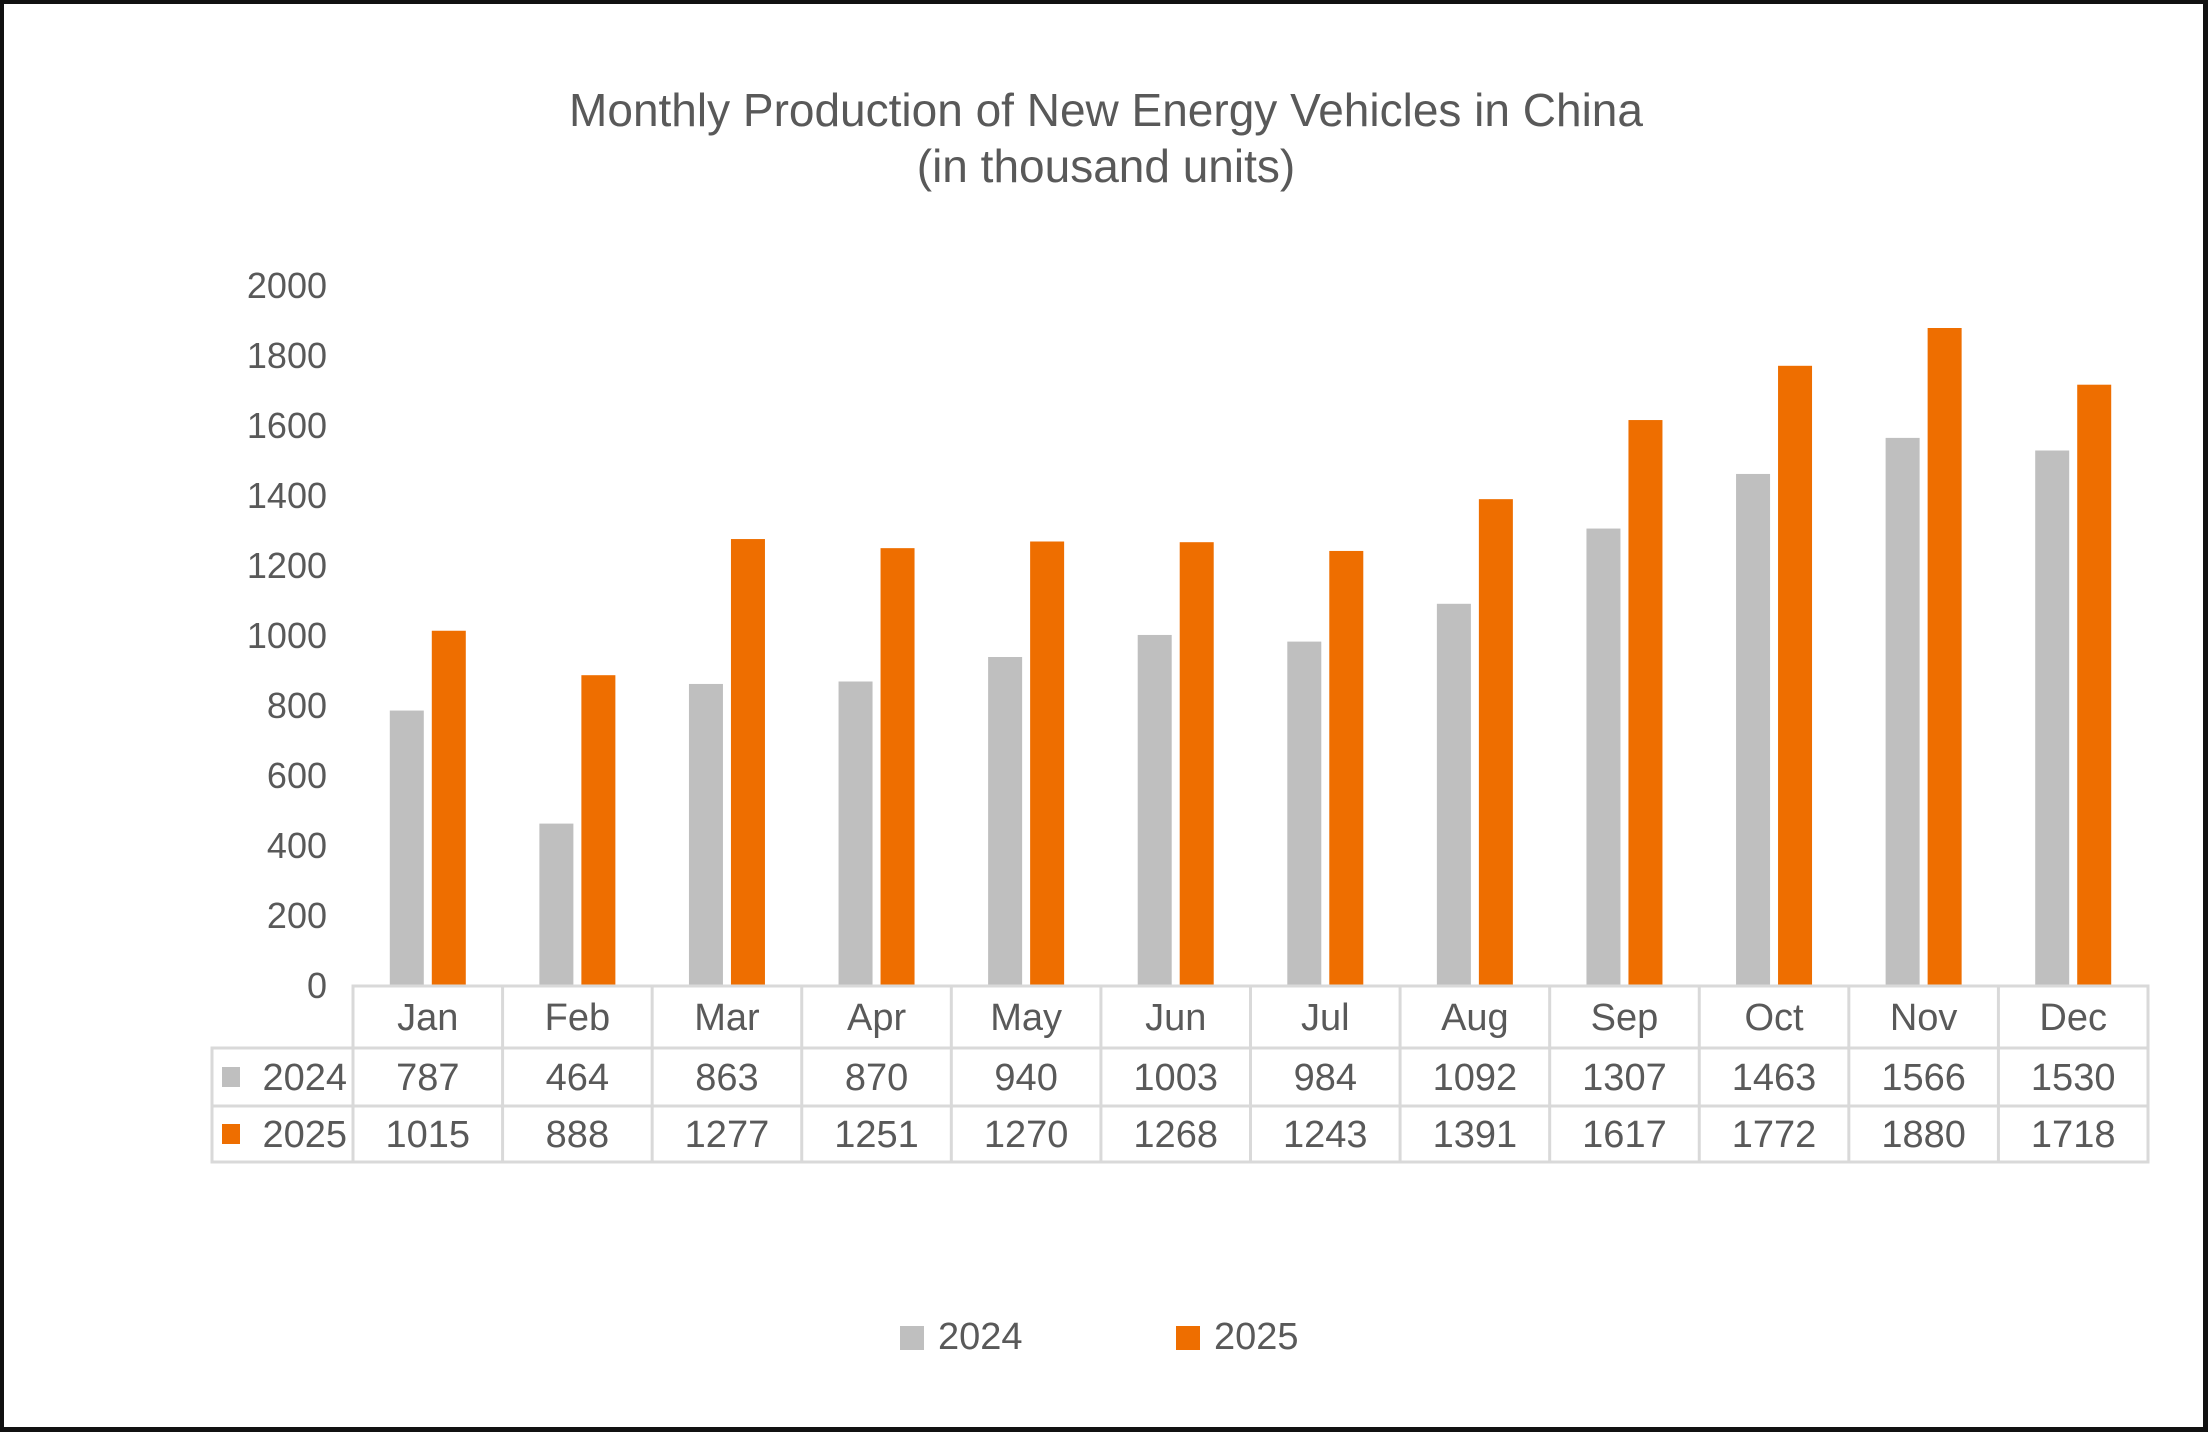 Image resolution: width=2212 pixels, height=1440 pixels. Describe the element at coordinates (897, 767) in the screenshot. I see `bar-2025-apr` at that location.